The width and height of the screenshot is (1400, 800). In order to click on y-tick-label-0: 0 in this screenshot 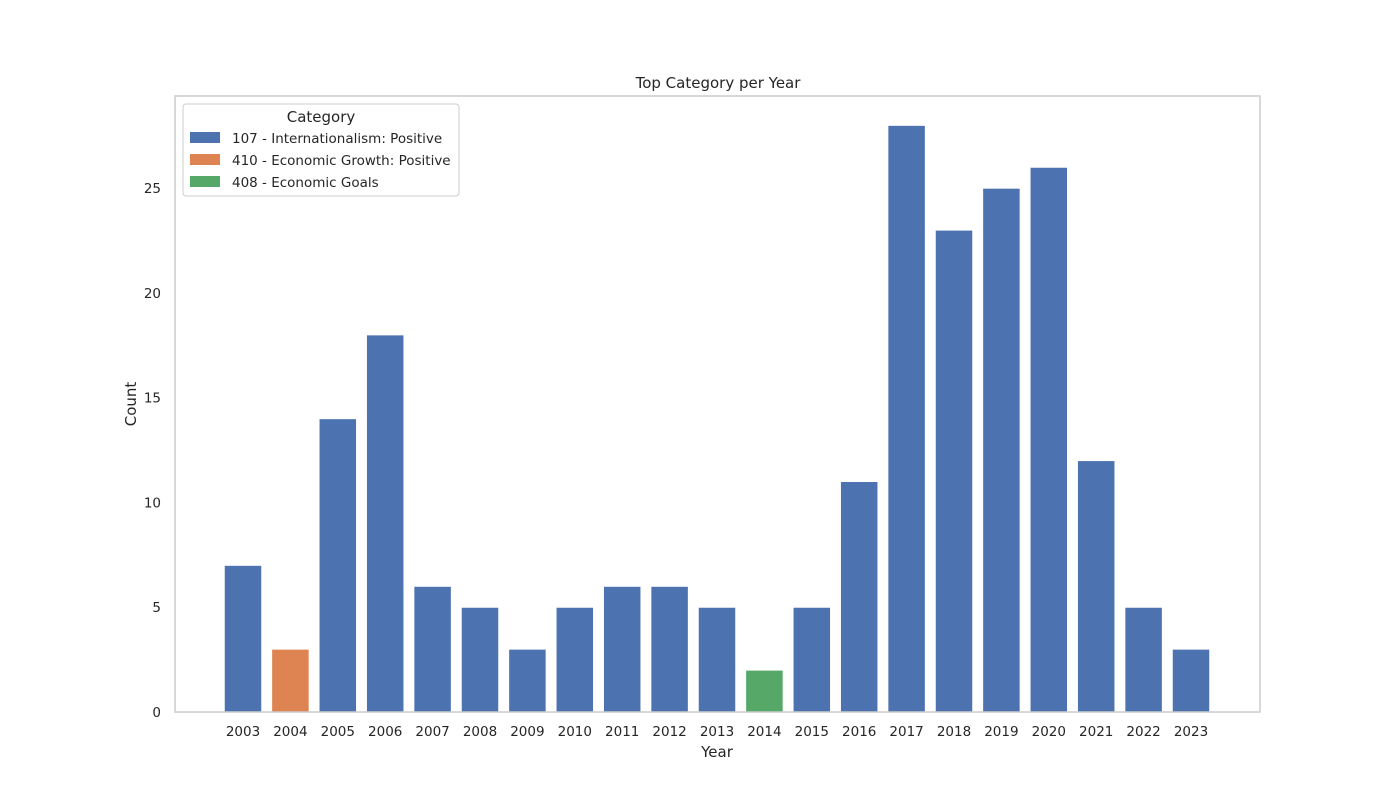, I will do `click(156, 713)`.